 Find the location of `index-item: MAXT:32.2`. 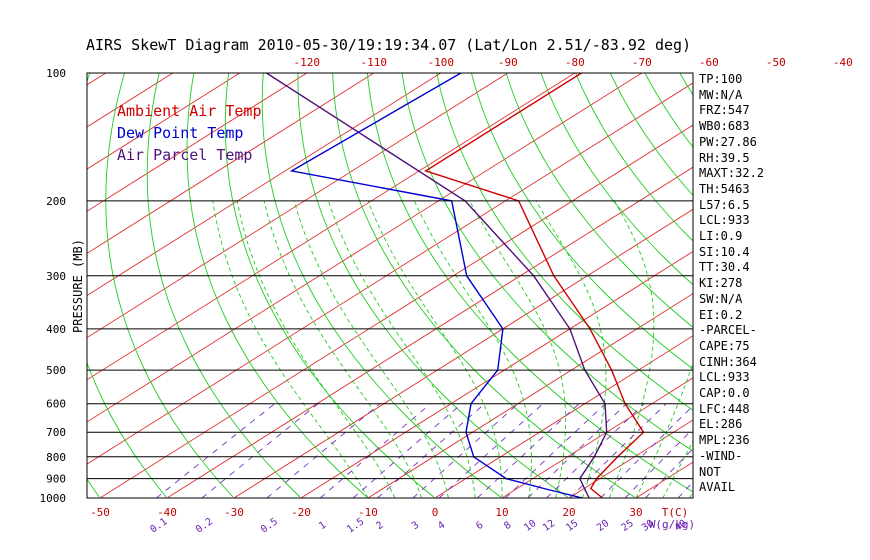

index-item: MAXT:32.2 is located at coordinates (732, 173).